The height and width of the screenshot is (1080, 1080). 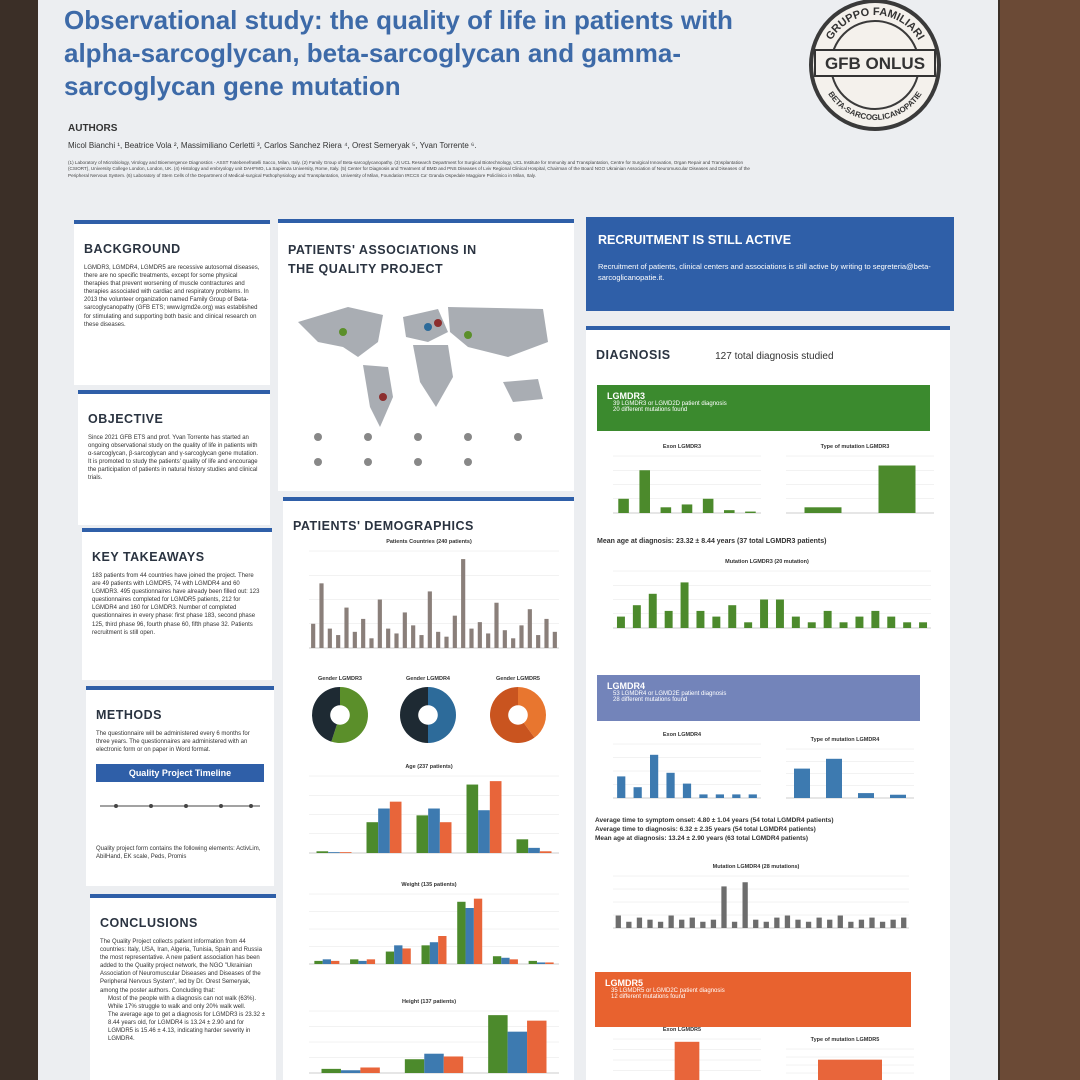 What do you see at coordinates (670, 694) in the screenshot?
I see `band-point: 53 LGMDR4 or LGMD2E patient diagnosis` at bounding box center [670, 694].